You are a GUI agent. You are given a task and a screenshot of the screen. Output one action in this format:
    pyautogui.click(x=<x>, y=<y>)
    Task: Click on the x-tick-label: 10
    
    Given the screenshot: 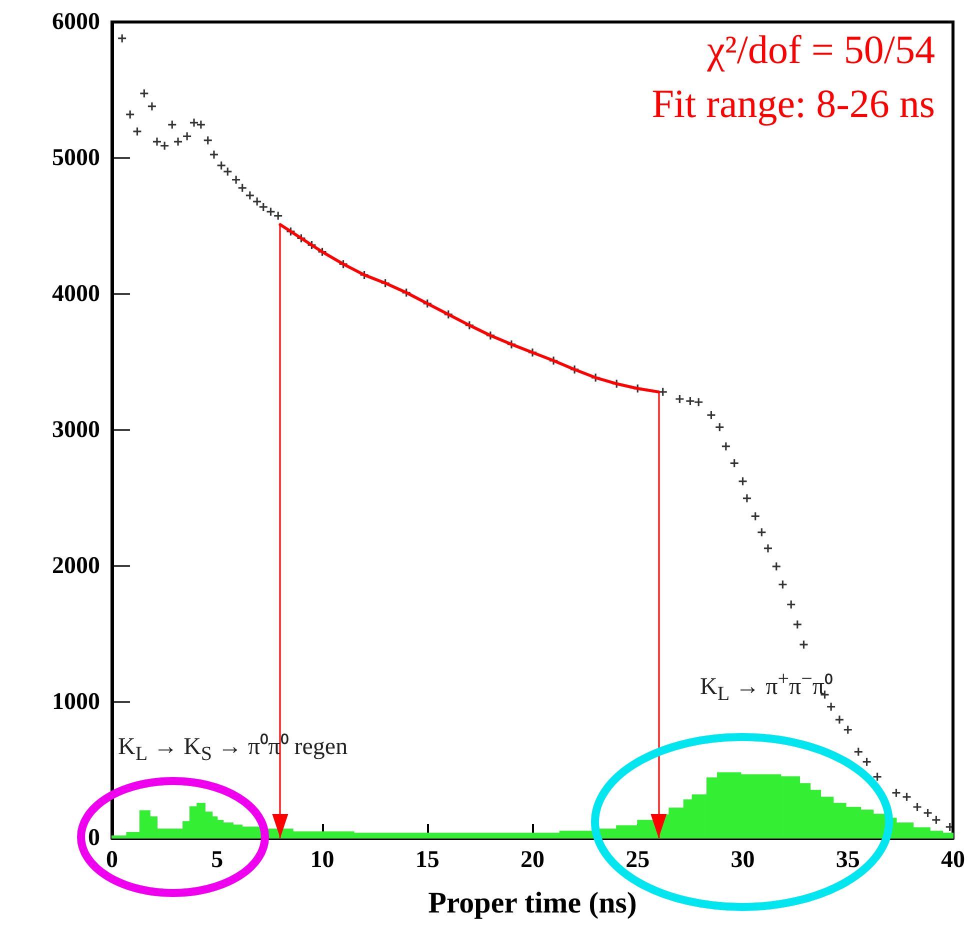 What is the action you would take?
    pyautogui.click(x=322, y=860)
    